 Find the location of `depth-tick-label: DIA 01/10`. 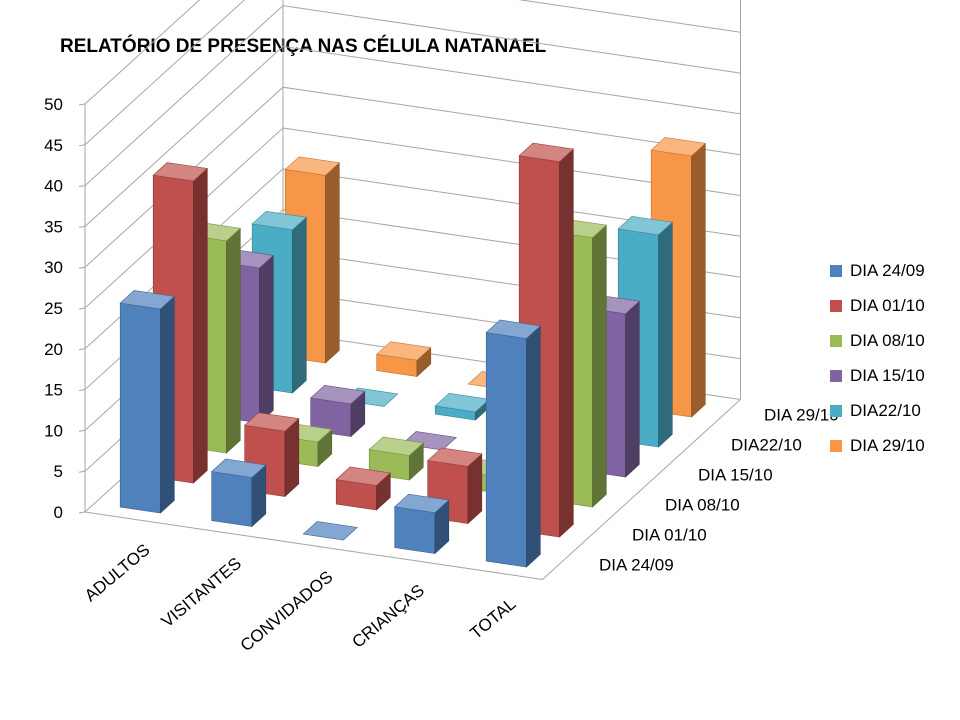

depth-tick-label: DIA 01/10 is located at coordinates (669, 535).